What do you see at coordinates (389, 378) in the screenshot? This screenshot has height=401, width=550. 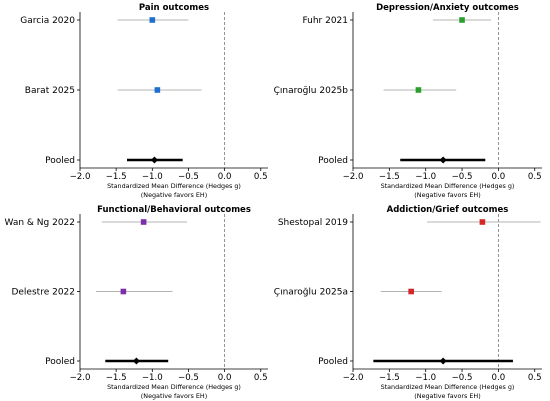 I see `panel-4-x-tick-label: −1.5` at bounding box center [389, 378].